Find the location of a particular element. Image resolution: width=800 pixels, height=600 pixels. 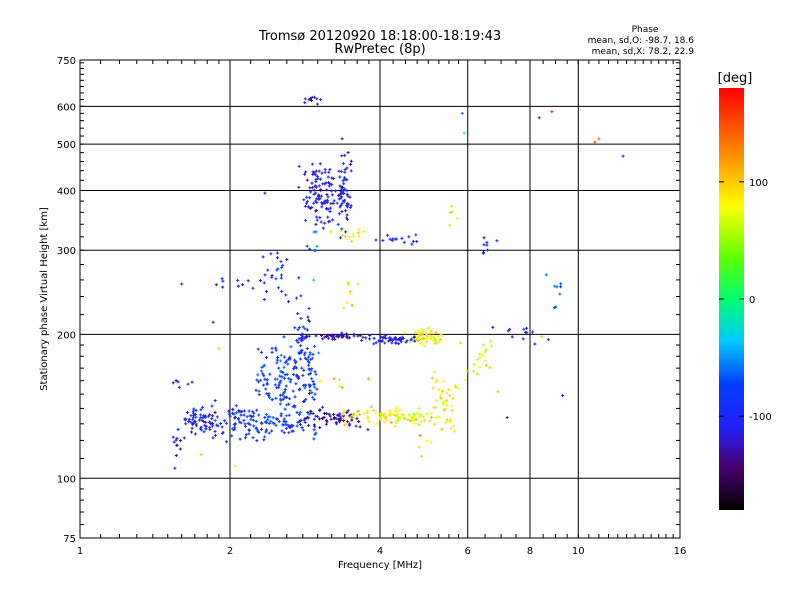

y-axis-label: Stationary phase Virtual Height [km] is located at coordinates (44, 299).